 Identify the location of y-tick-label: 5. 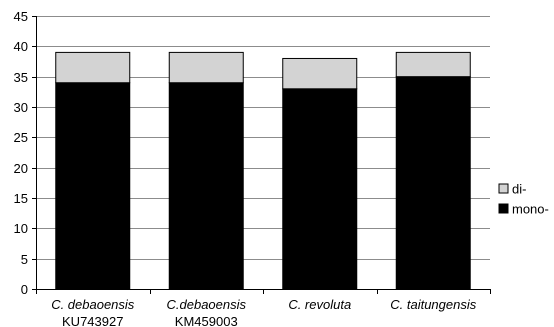
(24, 259).